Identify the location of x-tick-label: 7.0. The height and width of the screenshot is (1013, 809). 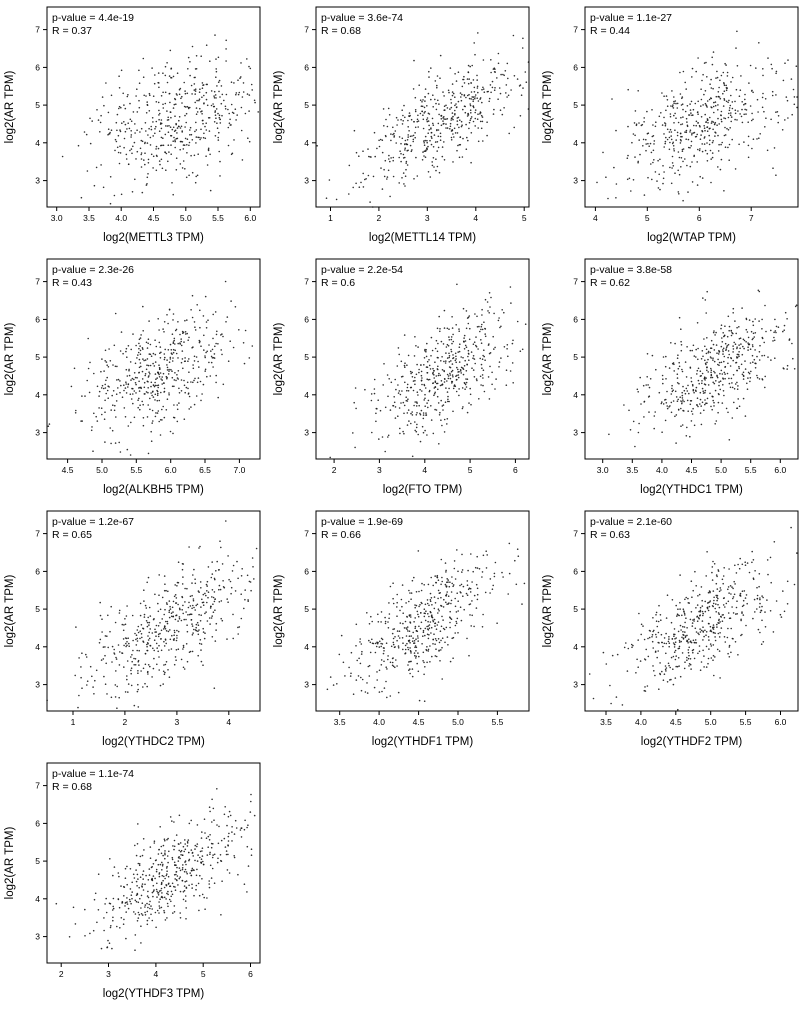
(239, 470).